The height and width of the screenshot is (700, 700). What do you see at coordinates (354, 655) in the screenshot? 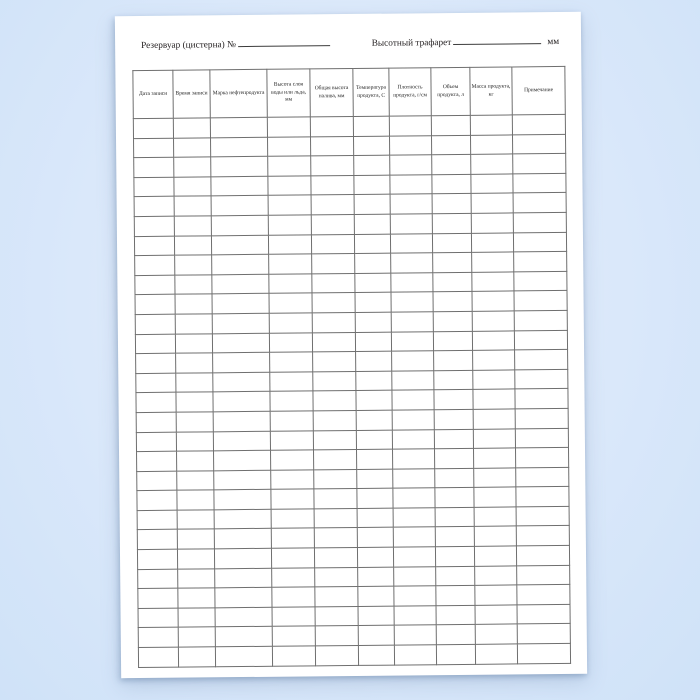
I see `table-row` at bounding box center [354, 655].